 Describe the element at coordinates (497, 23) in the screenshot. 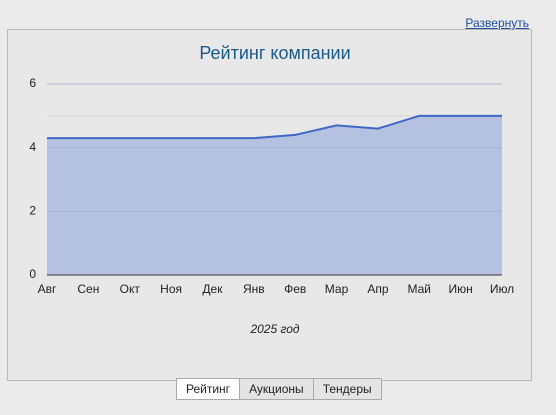

I see `expand-link: Развернуть` at that location.